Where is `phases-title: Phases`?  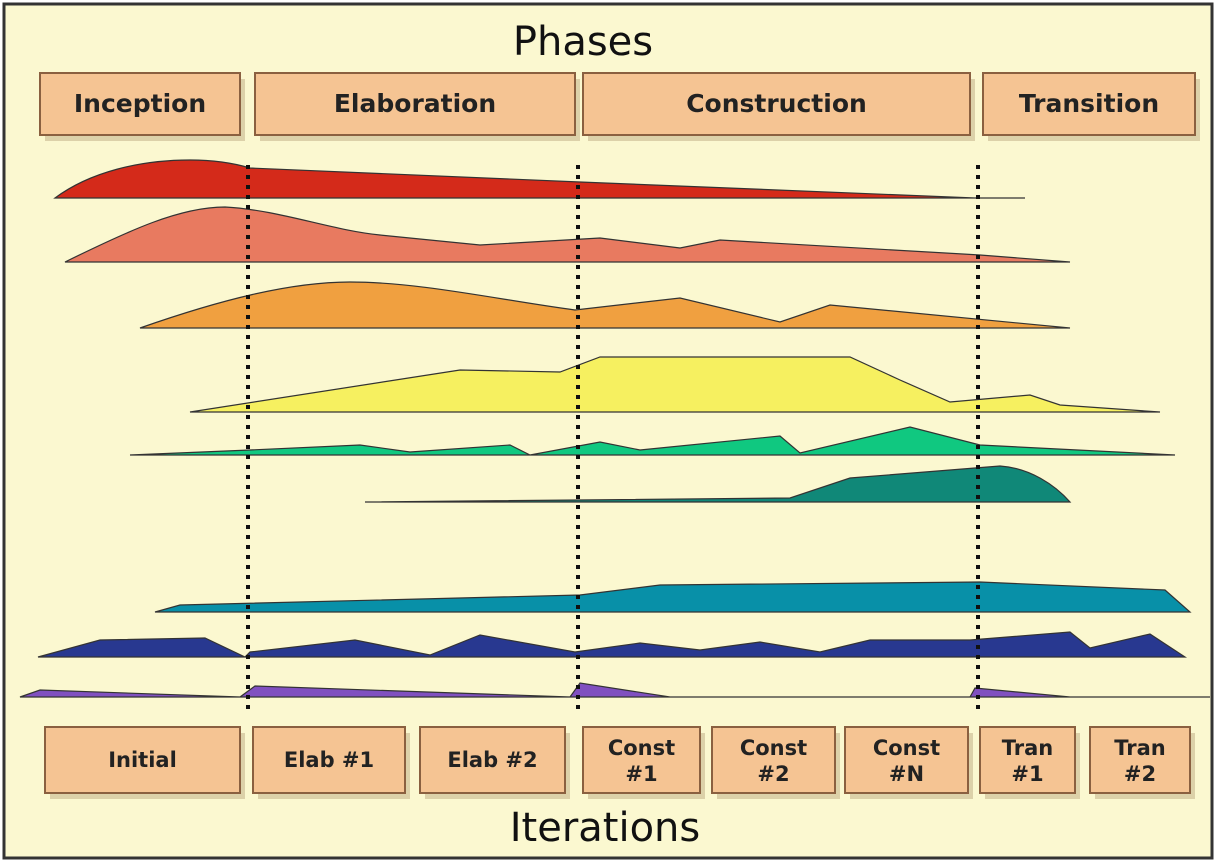 phases-title: Phases is located at coordinates (583, 42).